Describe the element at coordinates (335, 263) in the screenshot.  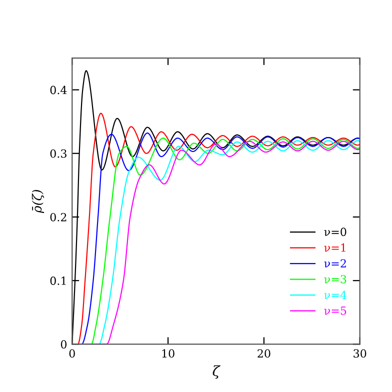
I see `legend-label: ν=2` at that location.